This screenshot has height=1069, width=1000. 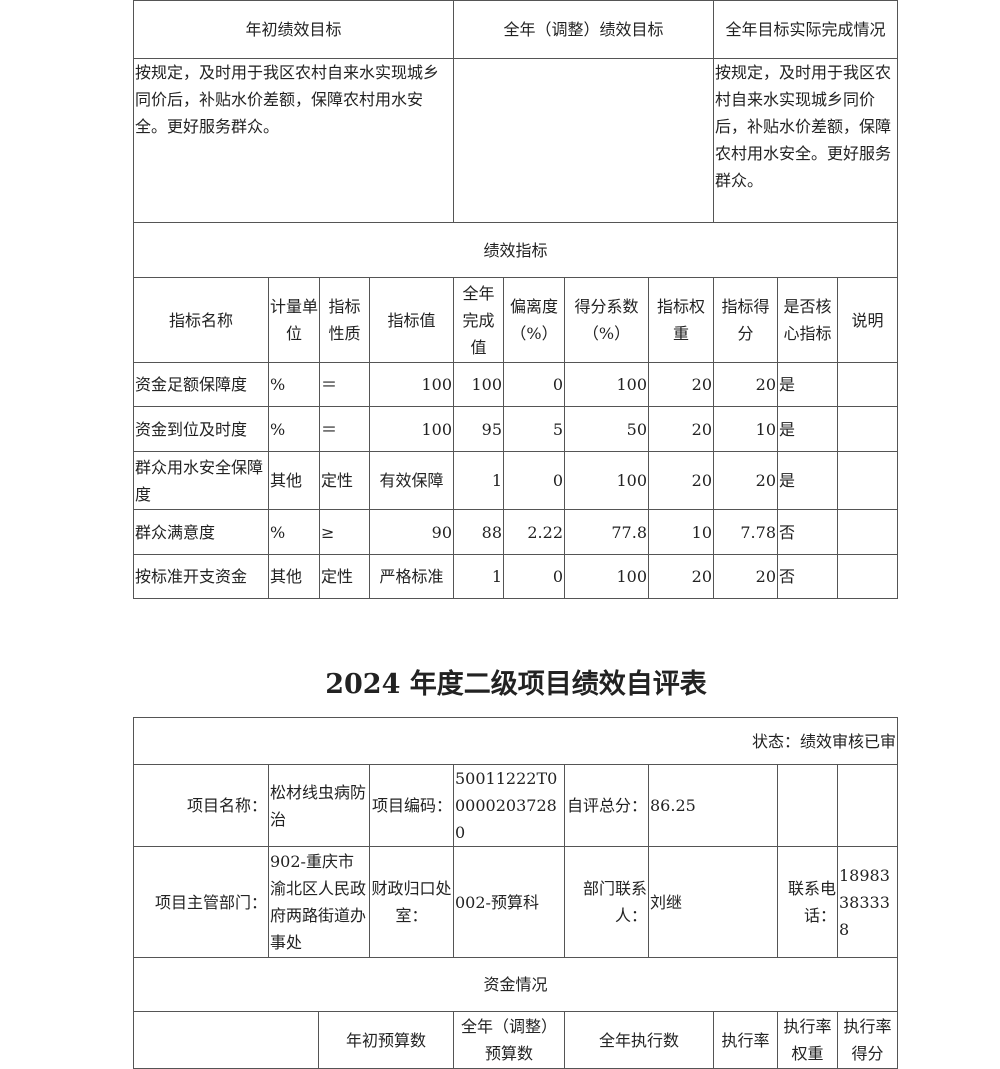 What do you see at coordinates (201, 429) in the screenshot?
I see `indicator-cell: 资金到位及时度` at bounding box center [201, 429].